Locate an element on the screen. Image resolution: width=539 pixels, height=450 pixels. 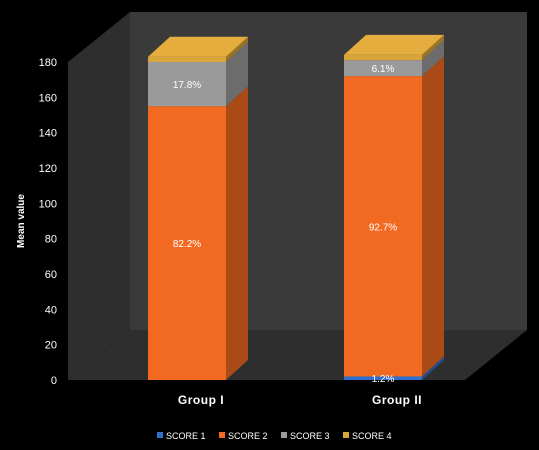
y-tick-label: 100 is located at coordinates (48, 204).